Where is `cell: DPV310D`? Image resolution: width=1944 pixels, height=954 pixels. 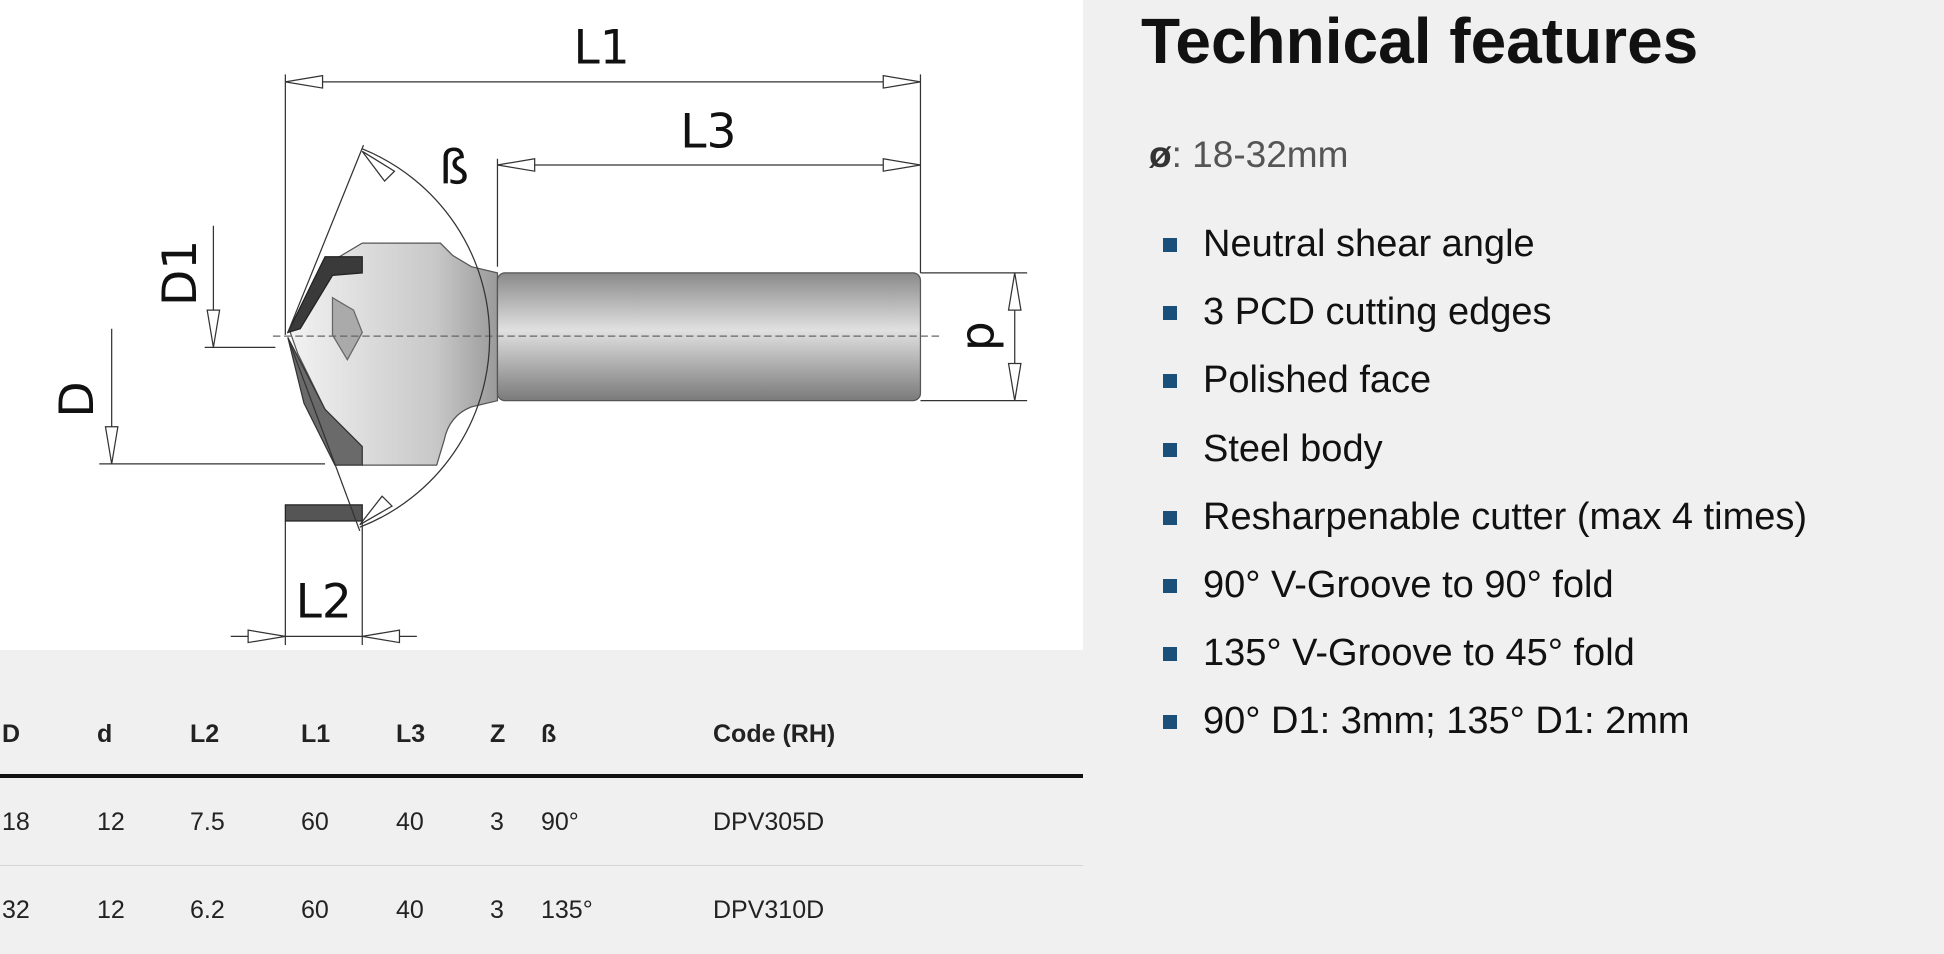
cell: DPV310D is located at coordinates (769, 910).